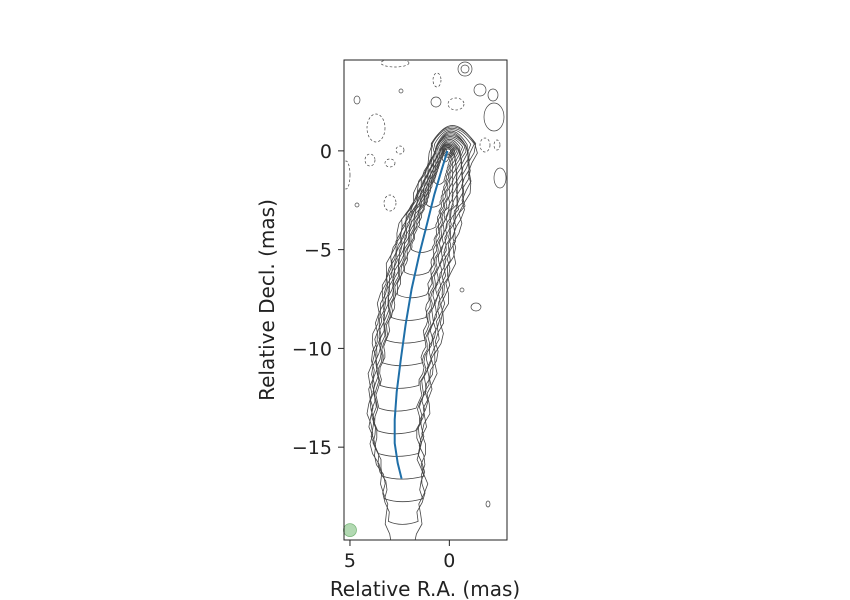 Image resolution: width=850 pixels, height=600 pixels. Describe the element at coordinates (350, 561) in the screenshot. I see `x-tick-label: 5` at that location.